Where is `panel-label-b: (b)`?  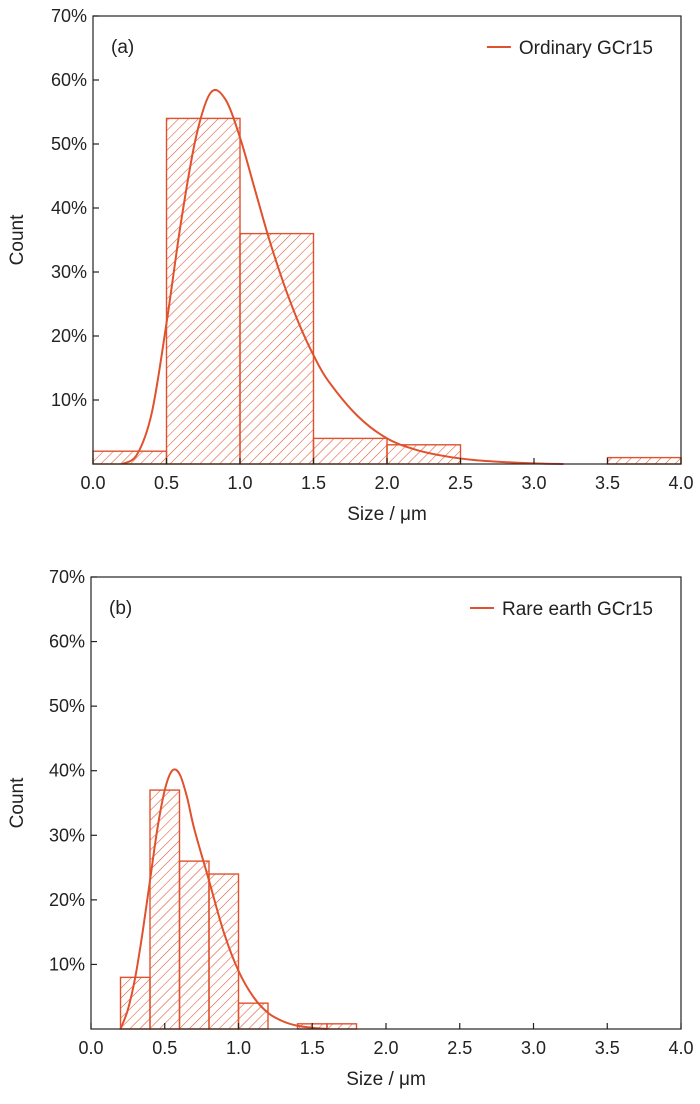 panel-label-b: (b) is located at coordinates (120, 608).